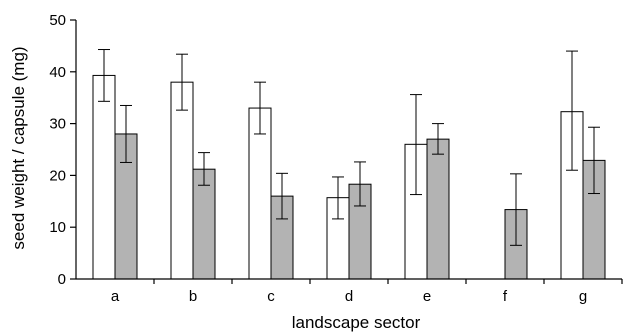 This screenshot has width=627, height=334. Describe the element at coordinates (271, 296) in the screenshot. I see `x-tick-label: c` at that location.